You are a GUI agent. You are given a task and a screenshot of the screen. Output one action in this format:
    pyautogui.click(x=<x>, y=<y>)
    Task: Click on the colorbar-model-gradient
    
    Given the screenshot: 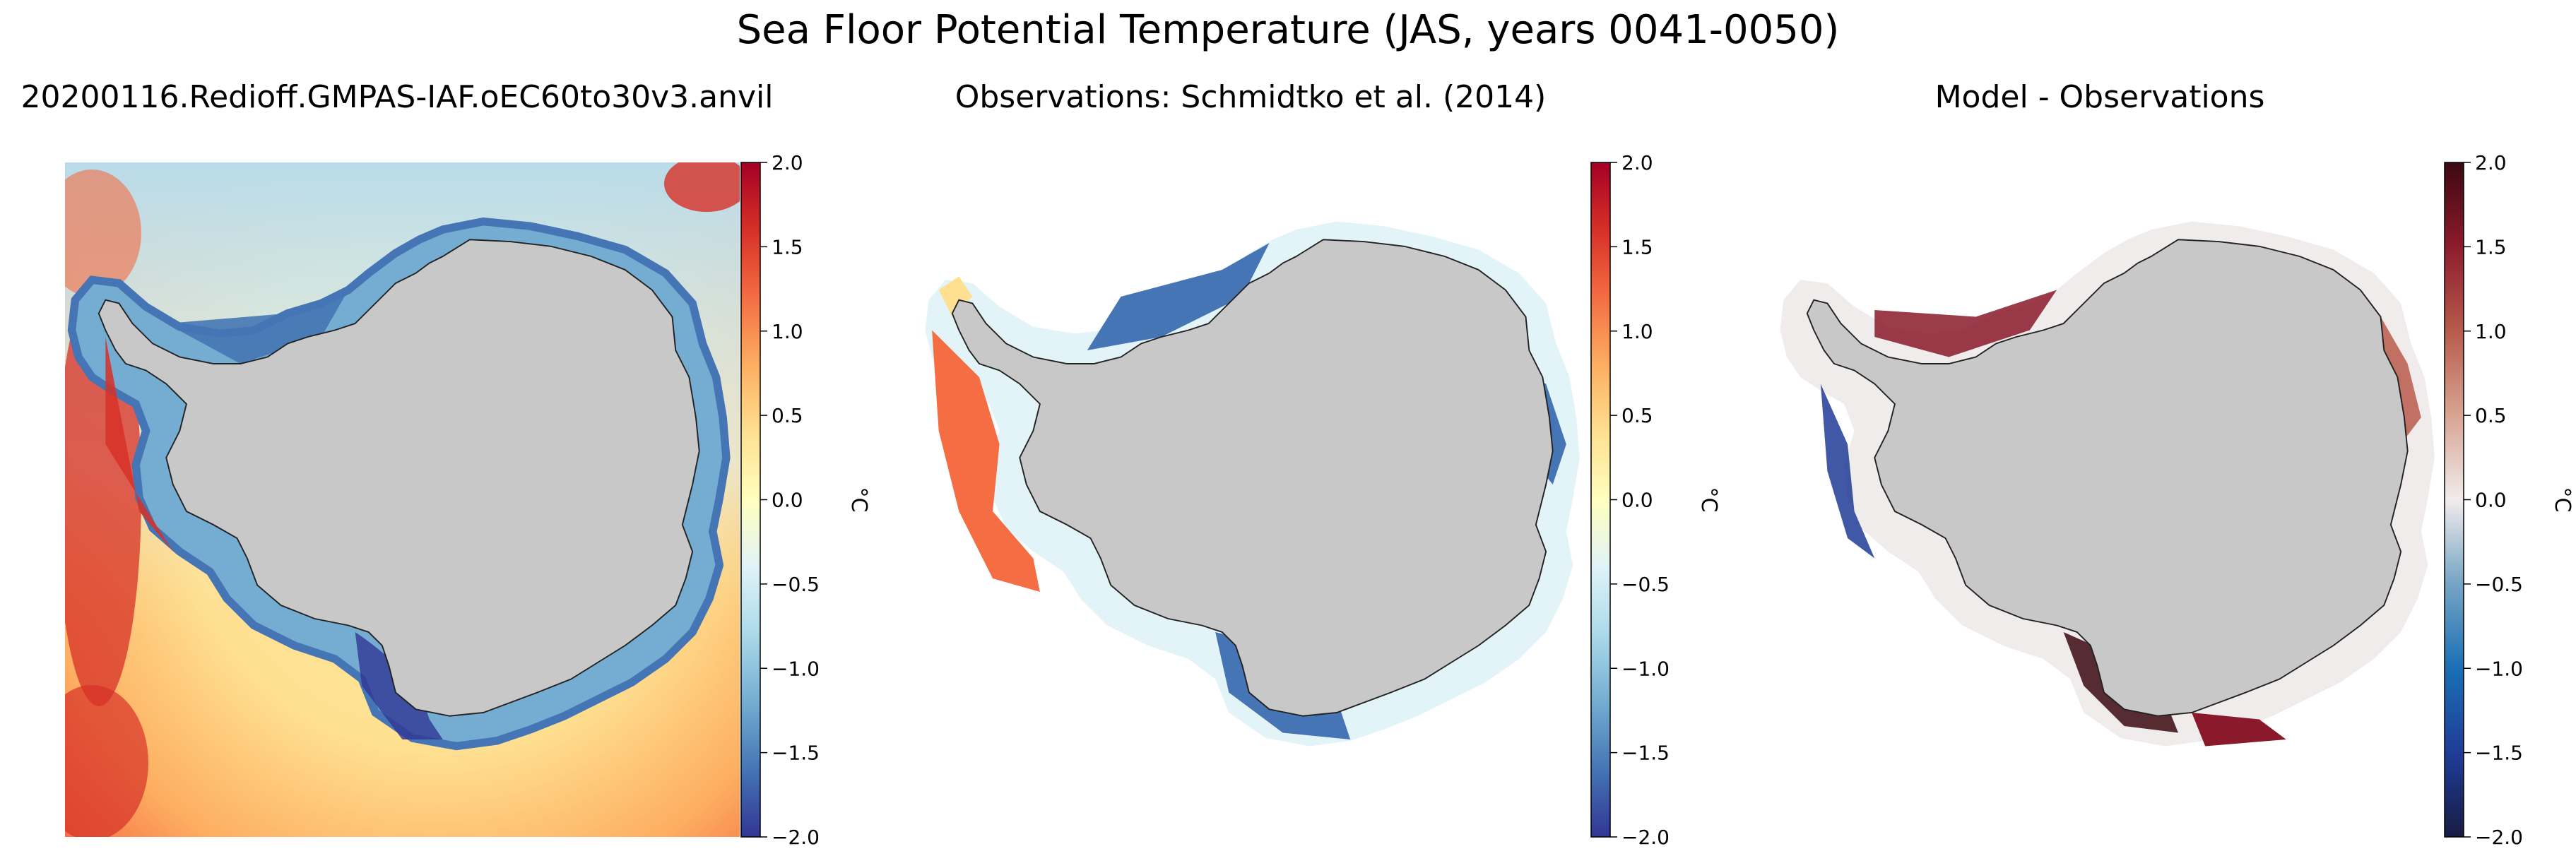 What is the action you would take?
    pyautogui.click(x=750, y=500)
    